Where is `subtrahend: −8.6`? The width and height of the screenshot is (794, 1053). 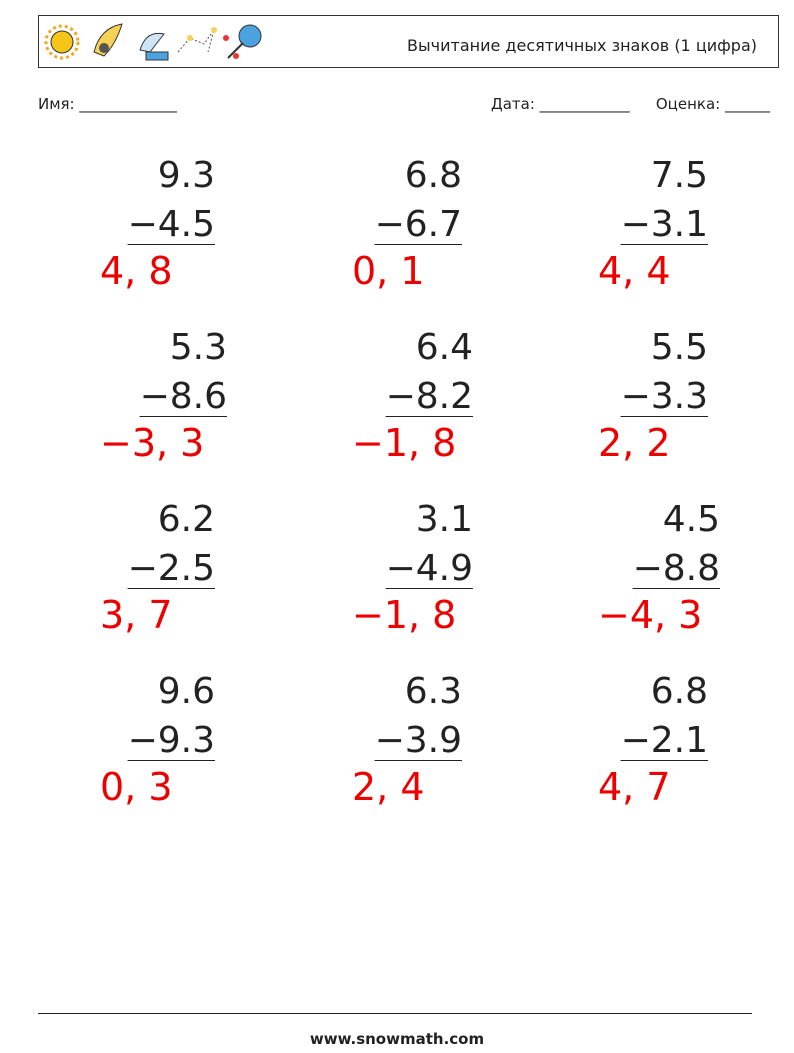
subtrahend: −8.6 is located at coordinates (183, 396).